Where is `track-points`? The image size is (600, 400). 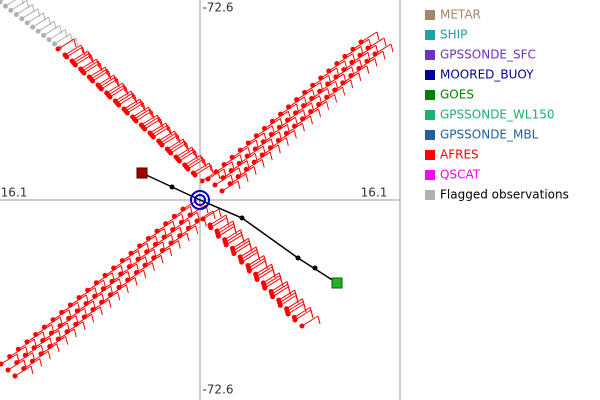 track-points is located at coordinates (243, 227).